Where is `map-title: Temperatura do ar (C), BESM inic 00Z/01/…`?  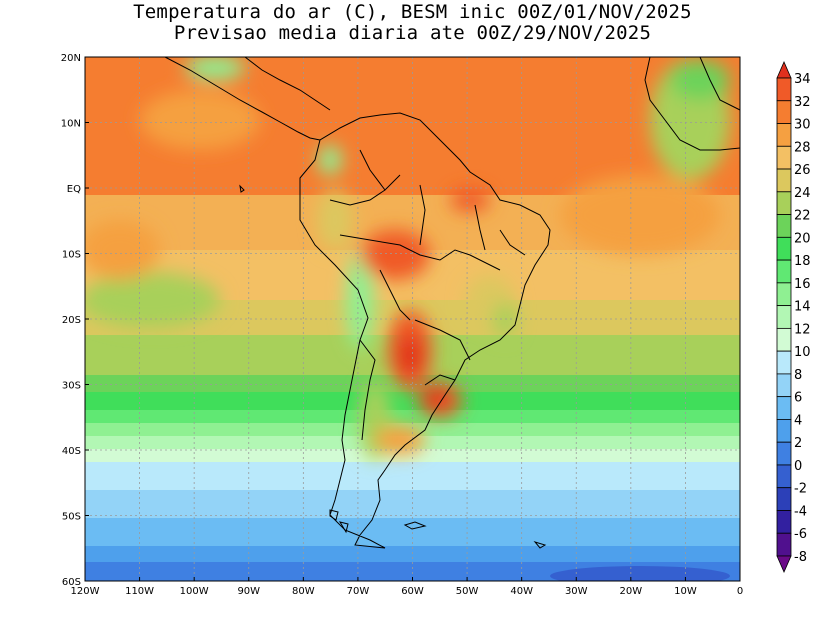
map-title: Temperatura do ar (C), BESM inic 00Z/01/… is located at coordinates (412, 23).